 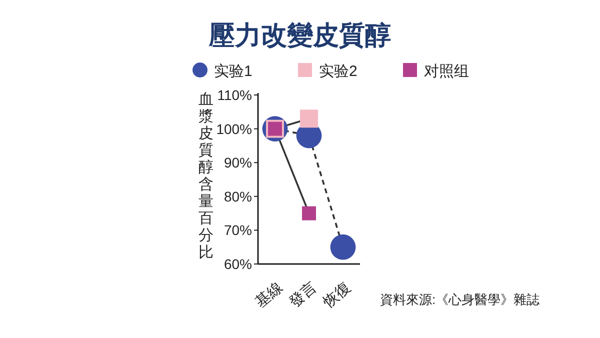 What do you see at coordinates (238, 230) in the screenshot?
I see `y-tick-label: 70%` at bounding box center [238, 230].